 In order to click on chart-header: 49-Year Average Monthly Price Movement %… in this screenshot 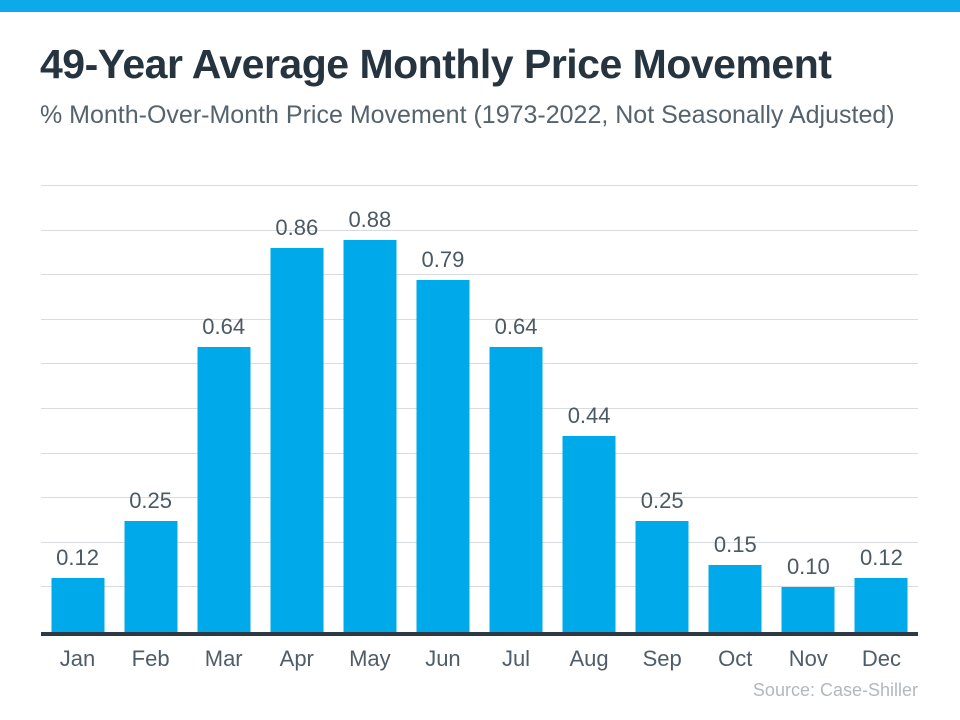, I will do `click(480, 85)`.